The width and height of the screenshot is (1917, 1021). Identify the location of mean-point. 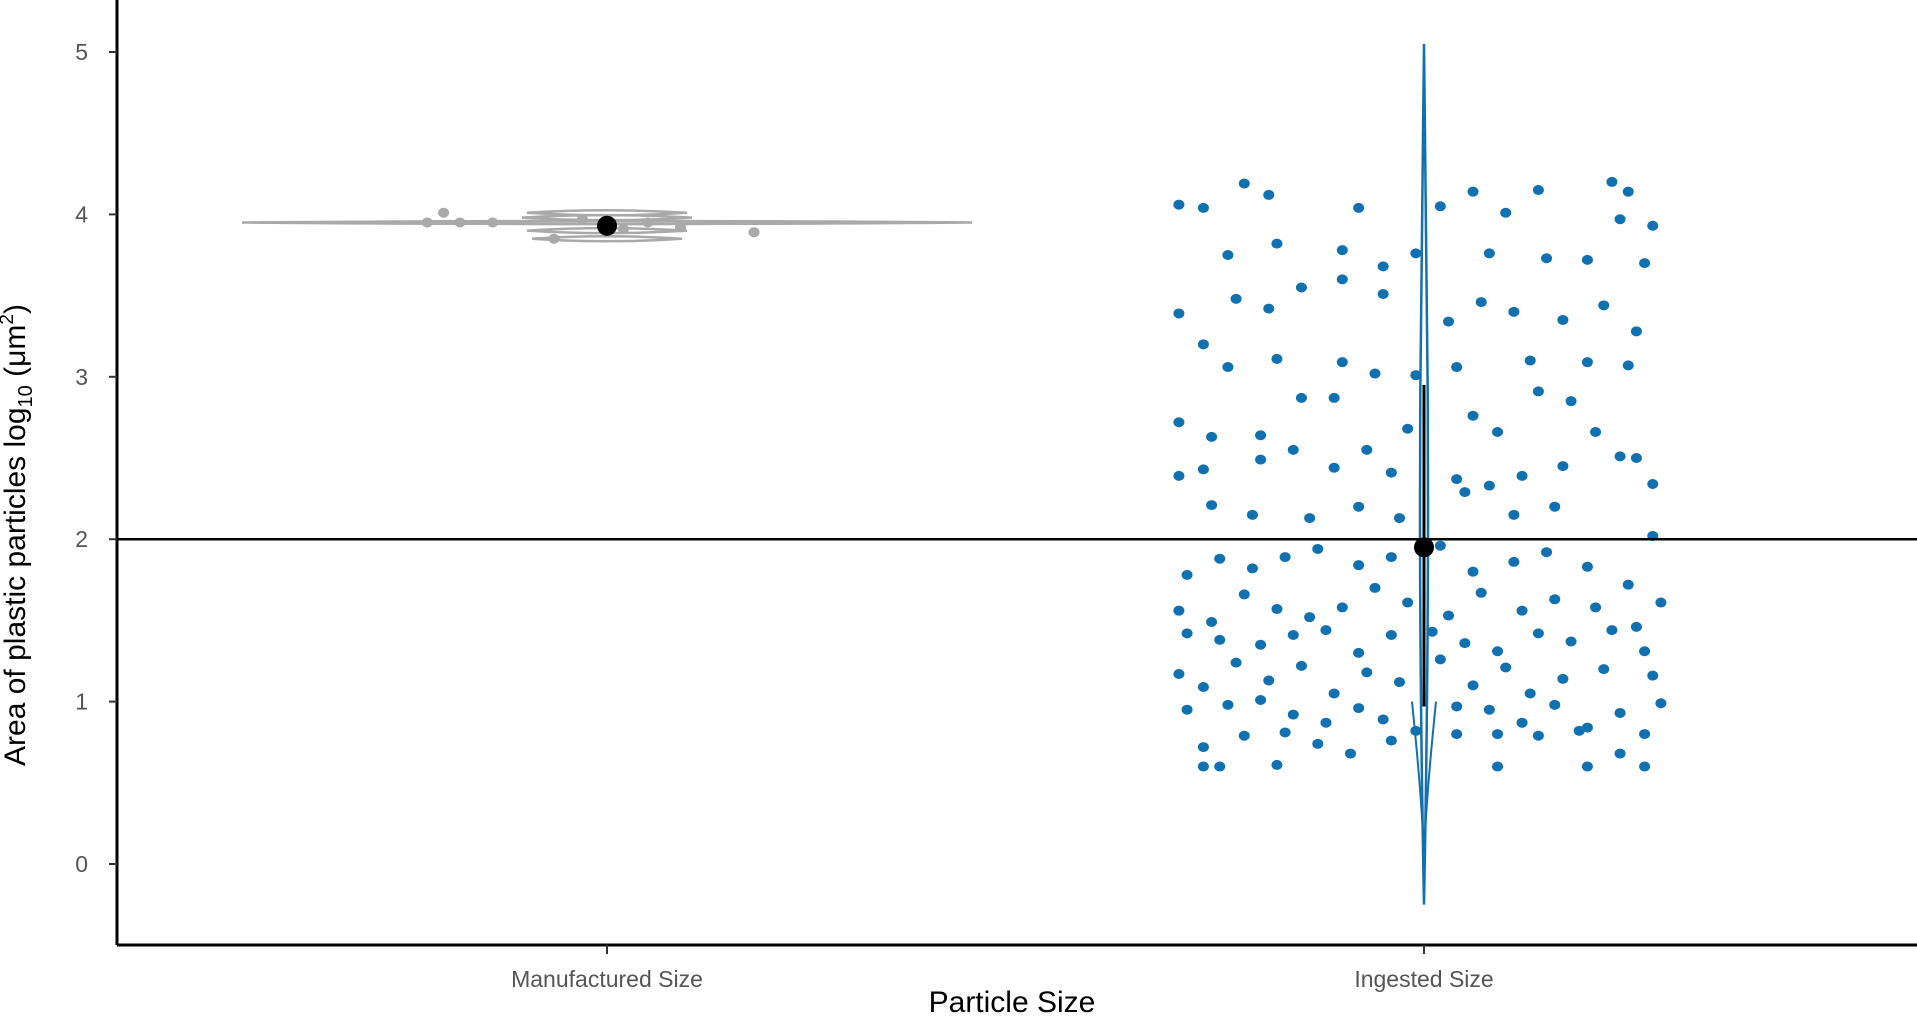
(1424, 547).